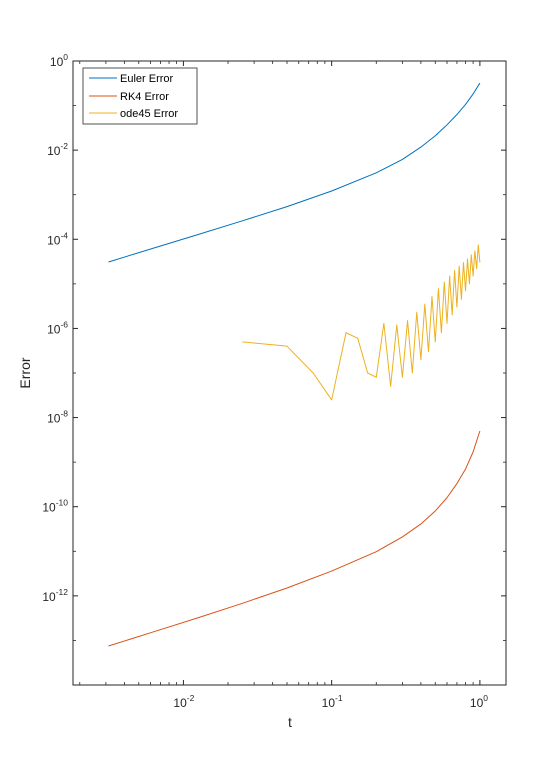  What do you see at coordinates (183, 701) in the screenshot?
I see `x-tick-label: 10⁻²` at bounding box center [183, 701].